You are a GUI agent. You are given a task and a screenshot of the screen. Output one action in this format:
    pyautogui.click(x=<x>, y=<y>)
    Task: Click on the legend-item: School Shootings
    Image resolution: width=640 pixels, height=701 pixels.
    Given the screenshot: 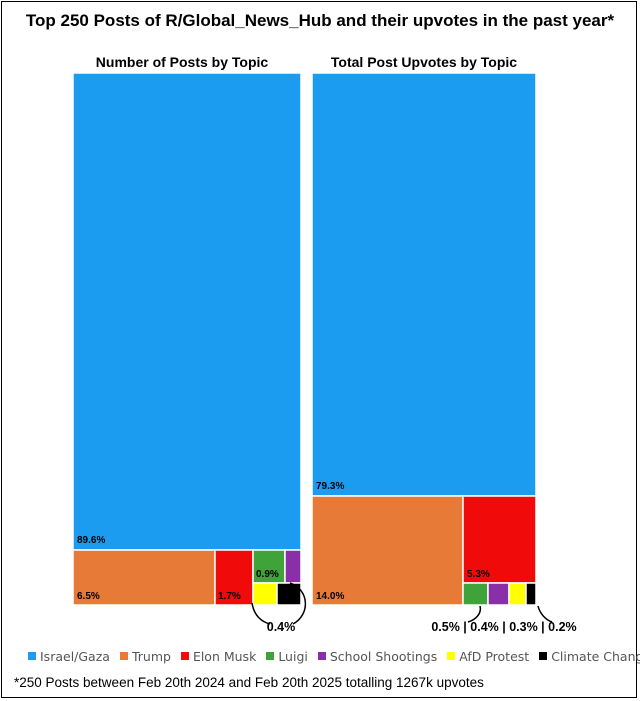 What is the action you would take?
    pyautogui.click(x=377, y=656)
    